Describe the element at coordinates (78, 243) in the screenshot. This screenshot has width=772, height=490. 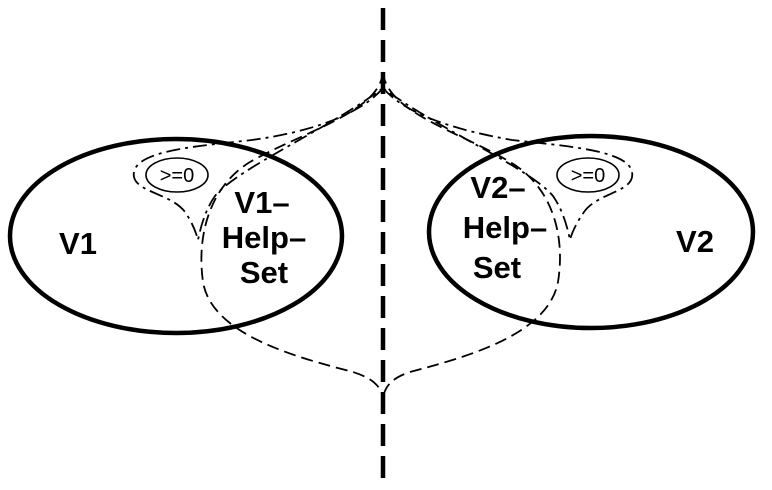
I see `v1-label: V1` at that location.